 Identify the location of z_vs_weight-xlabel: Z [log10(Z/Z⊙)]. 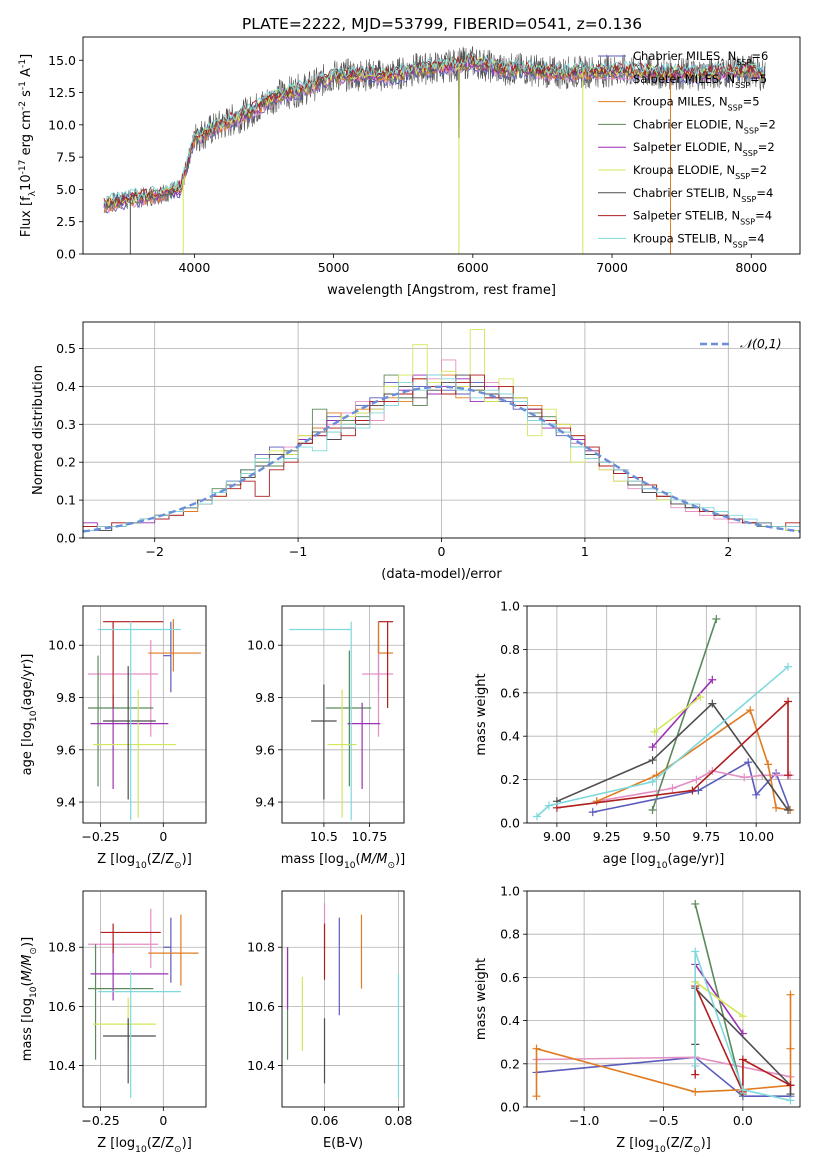
(663, 1145).